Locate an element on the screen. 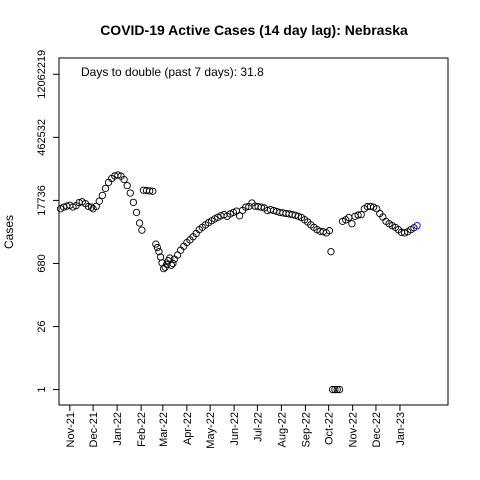 Image resolution: width=480 pixels, height=480 pixels. x-tick-label: Dec-22 is located at coordinates (377, 429).